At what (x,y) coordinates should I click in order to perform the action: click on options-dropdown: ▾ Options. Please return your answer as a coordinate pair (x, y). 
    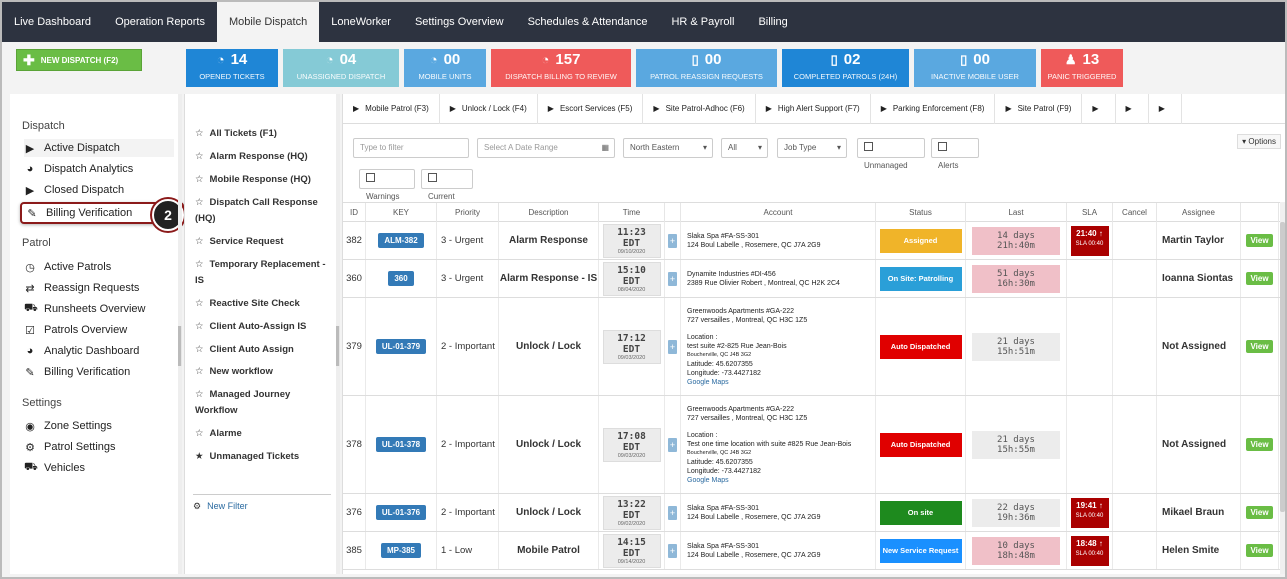
    Looking at the image, I should click on (1259, 141).